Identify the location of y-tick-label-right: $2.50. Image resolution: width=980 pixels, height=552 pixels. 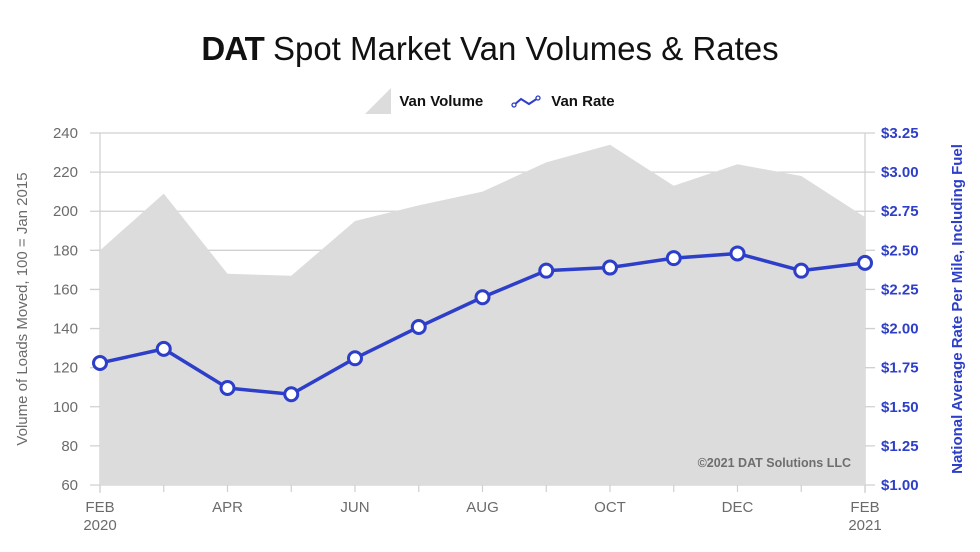
(900, 250).